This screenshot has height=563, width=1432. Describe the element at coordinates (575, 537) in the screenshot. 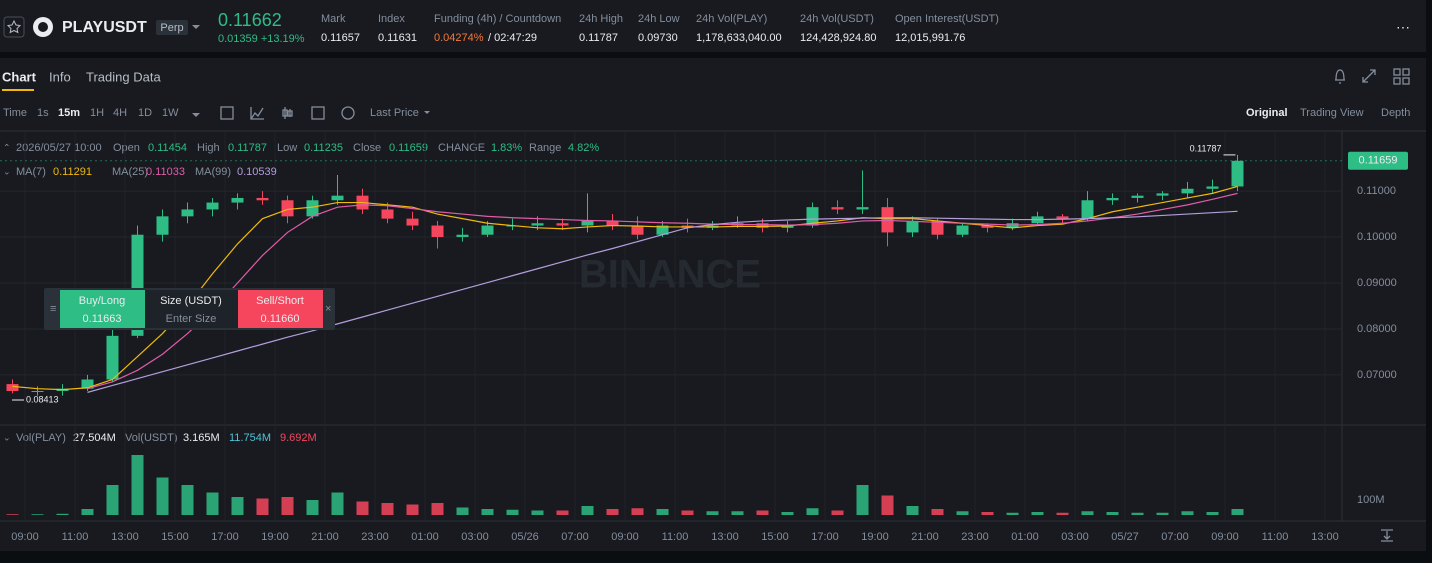

I see `x-tick-label: 07:00` at that location.